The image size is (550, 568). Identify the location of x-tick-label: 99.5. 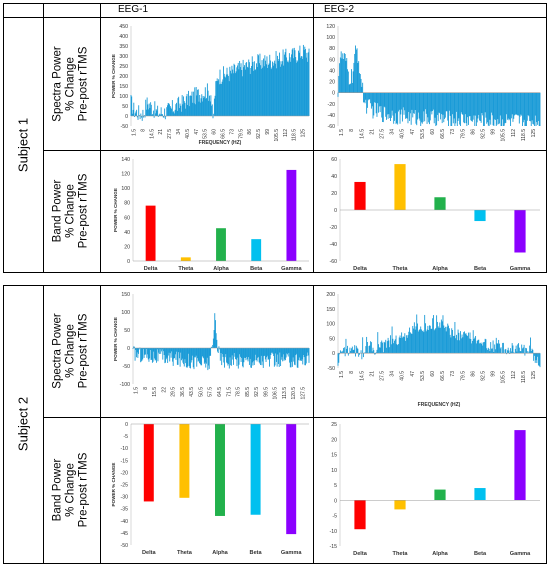
(266, 392).